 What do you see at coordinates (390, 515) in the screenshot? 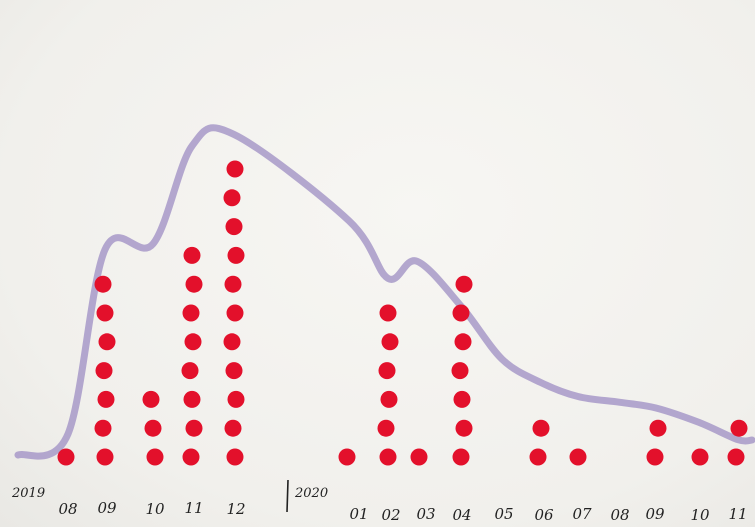
I see `x-tick-label: 02` at bounding box center [390, 515].